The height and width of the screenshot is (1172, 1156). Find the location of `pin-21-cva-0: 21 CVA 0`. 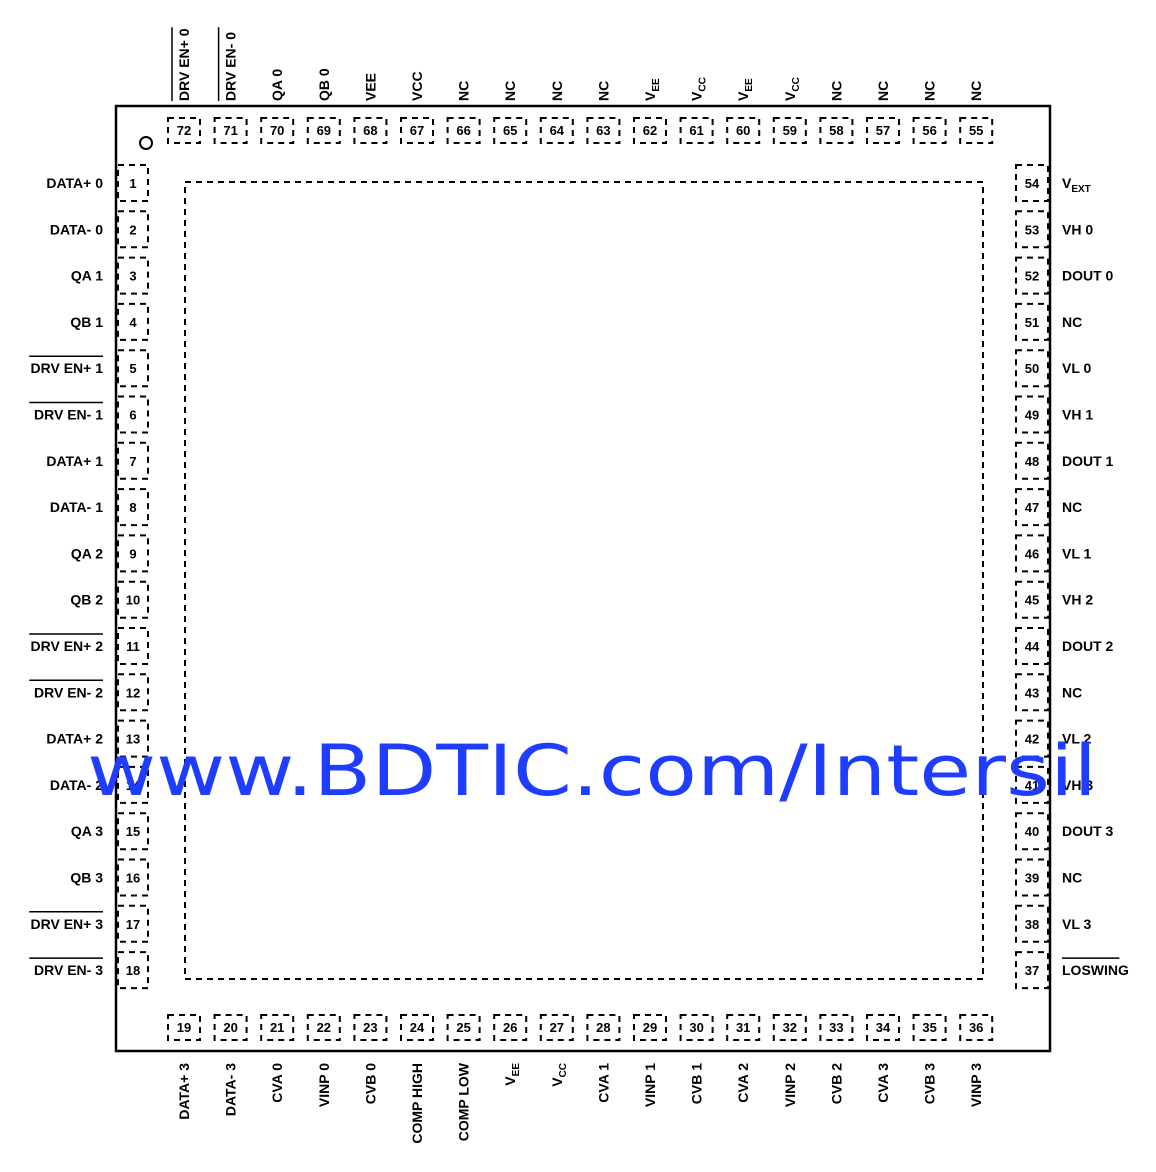

pin-21-cva-0: 21 CVA 0 is located at coordinates (277, 1058).